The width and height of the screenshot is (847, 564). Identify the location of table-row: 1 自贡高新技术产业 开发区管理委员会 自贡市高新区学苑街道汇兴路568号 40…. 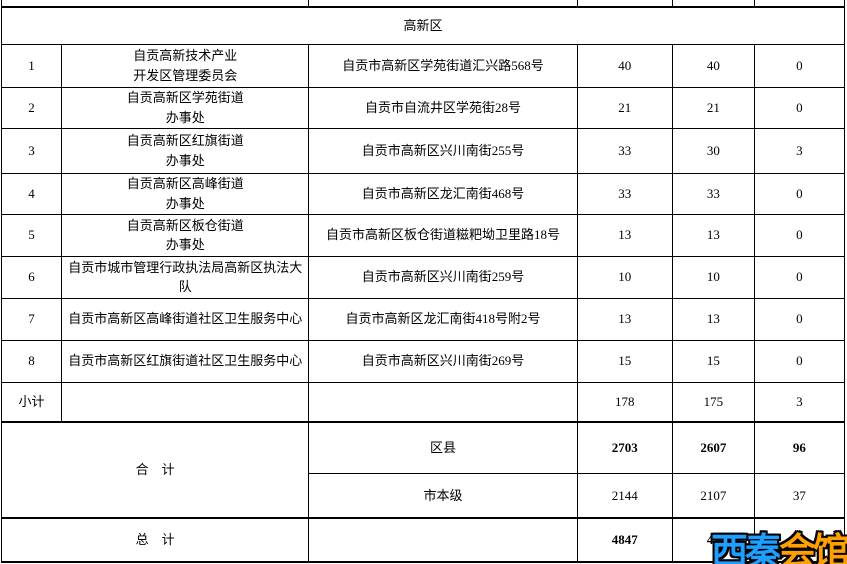
(423, 65).